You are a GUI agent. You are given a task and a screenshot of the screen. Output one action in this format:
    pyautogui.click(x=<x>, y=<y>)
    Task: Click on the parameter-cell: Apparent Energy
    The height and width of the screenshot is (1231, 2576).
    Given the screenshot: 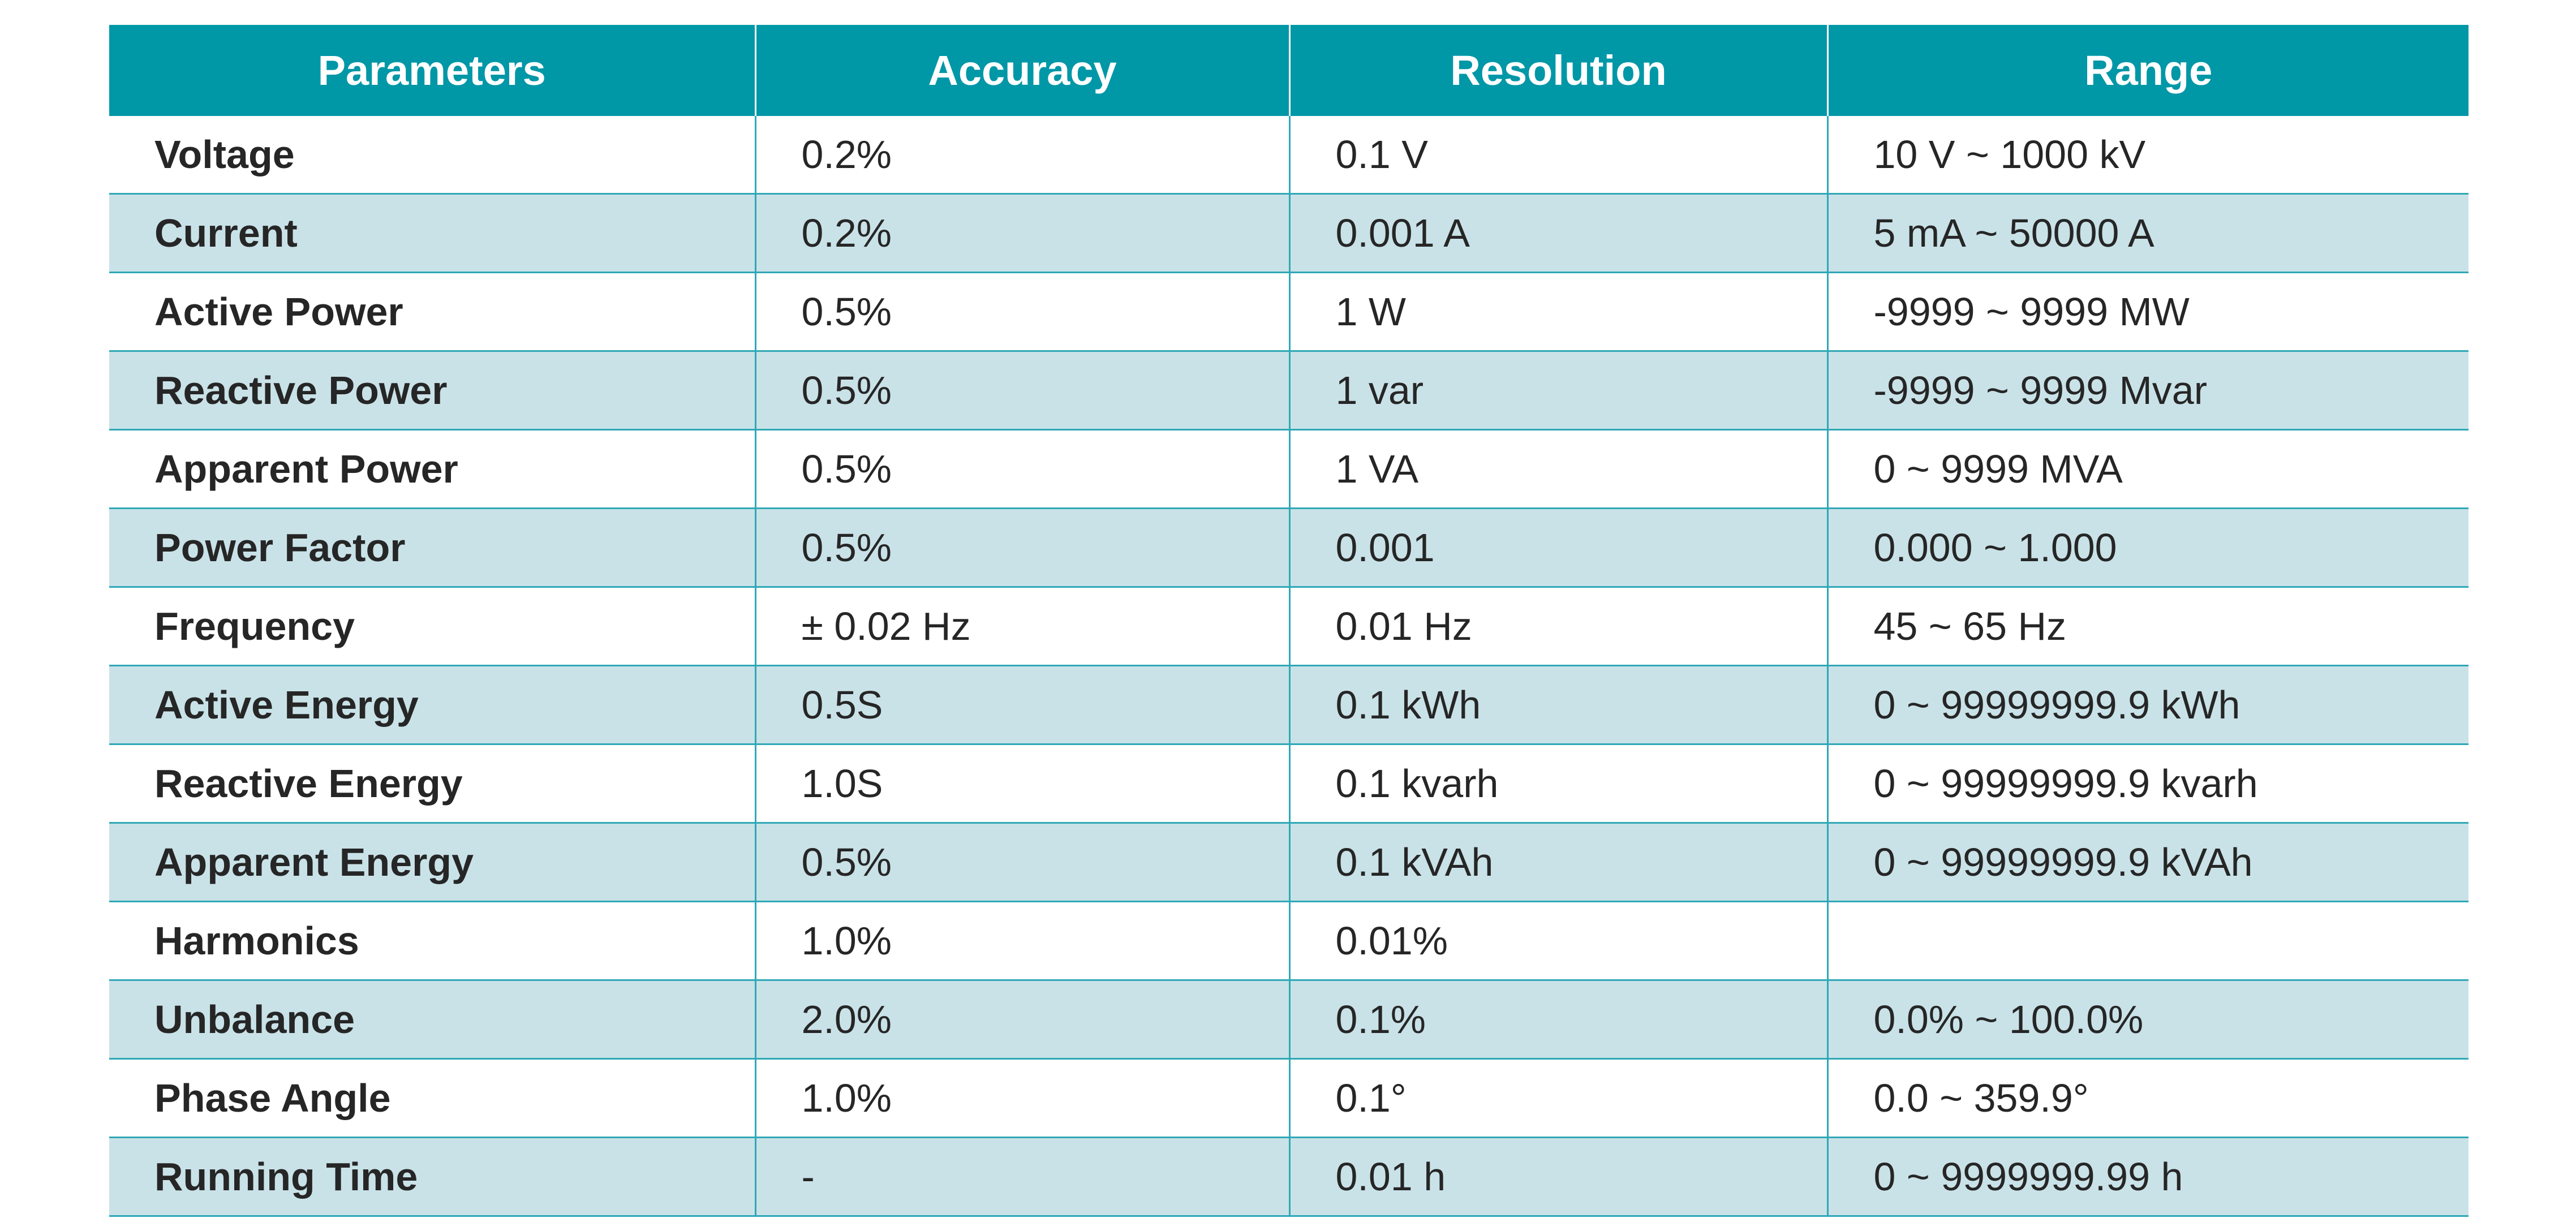 What is the action you would take?
    pyautogui.click(x=432, y=862)
    